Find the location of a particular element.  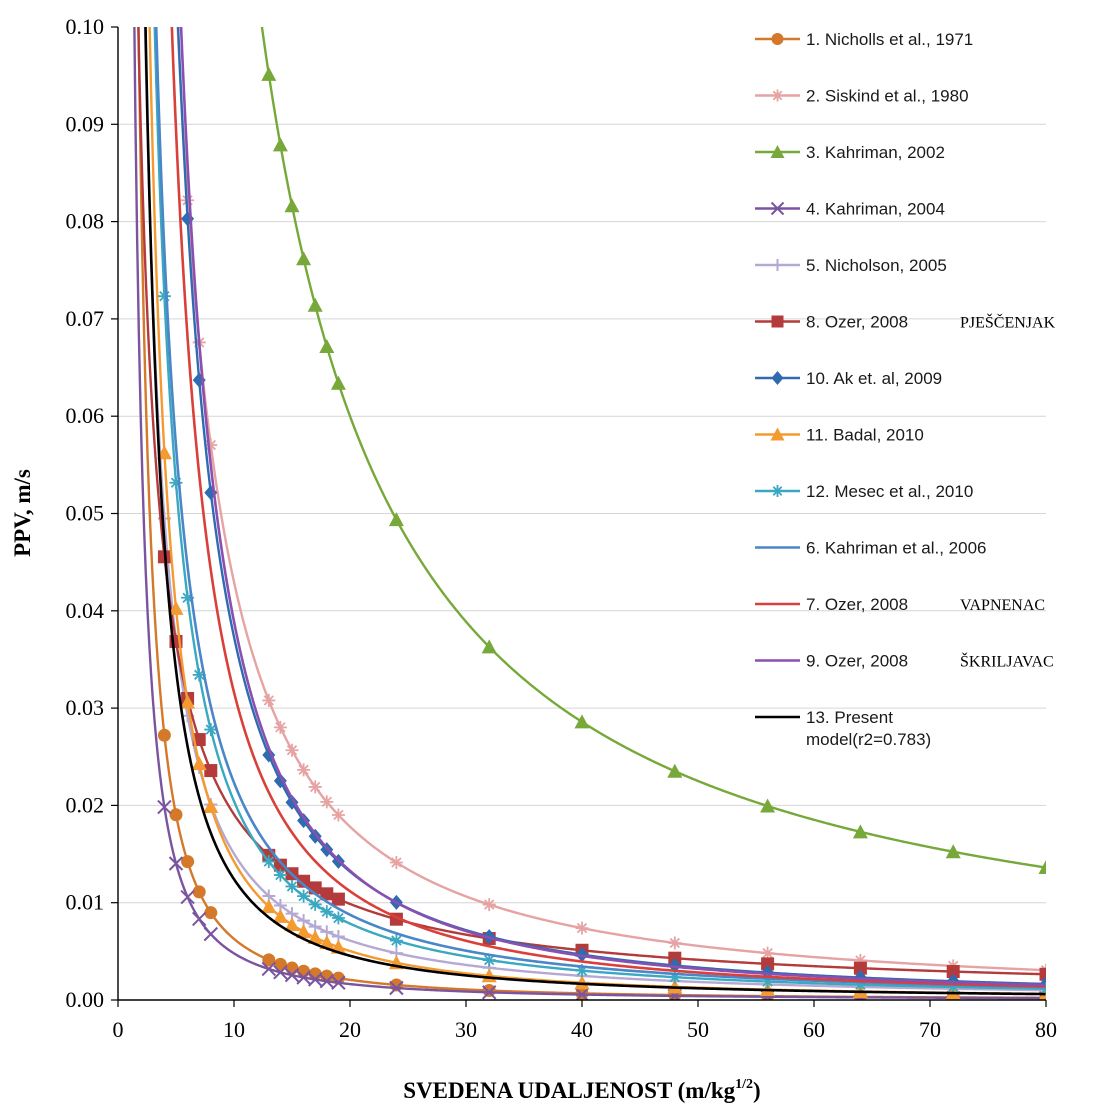

legend-label: 12. Mesec et al., 2010 is located at coordinates (889, 491).